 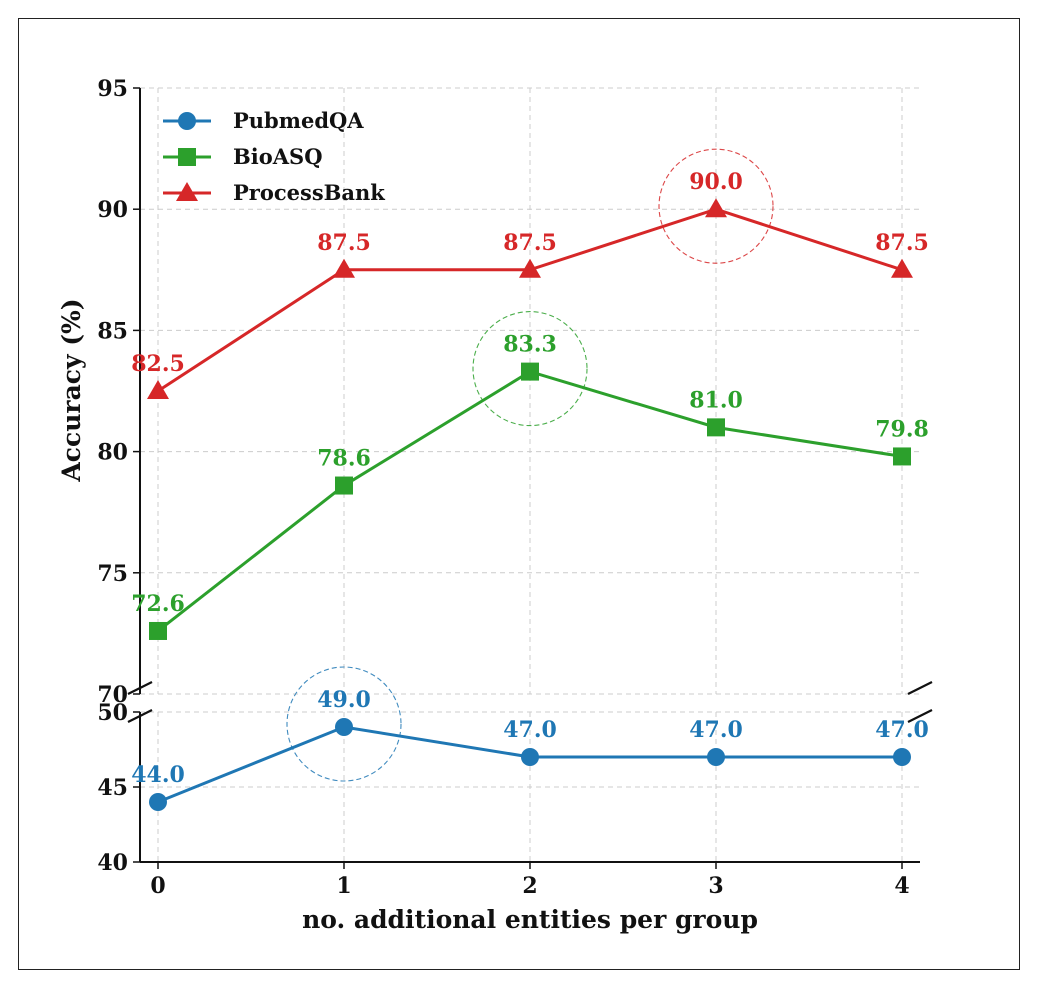 What do you see at coordinates (112, 89) in the screenshot?
I see `y-tick-label: 95` at bounding box center [112, 89].